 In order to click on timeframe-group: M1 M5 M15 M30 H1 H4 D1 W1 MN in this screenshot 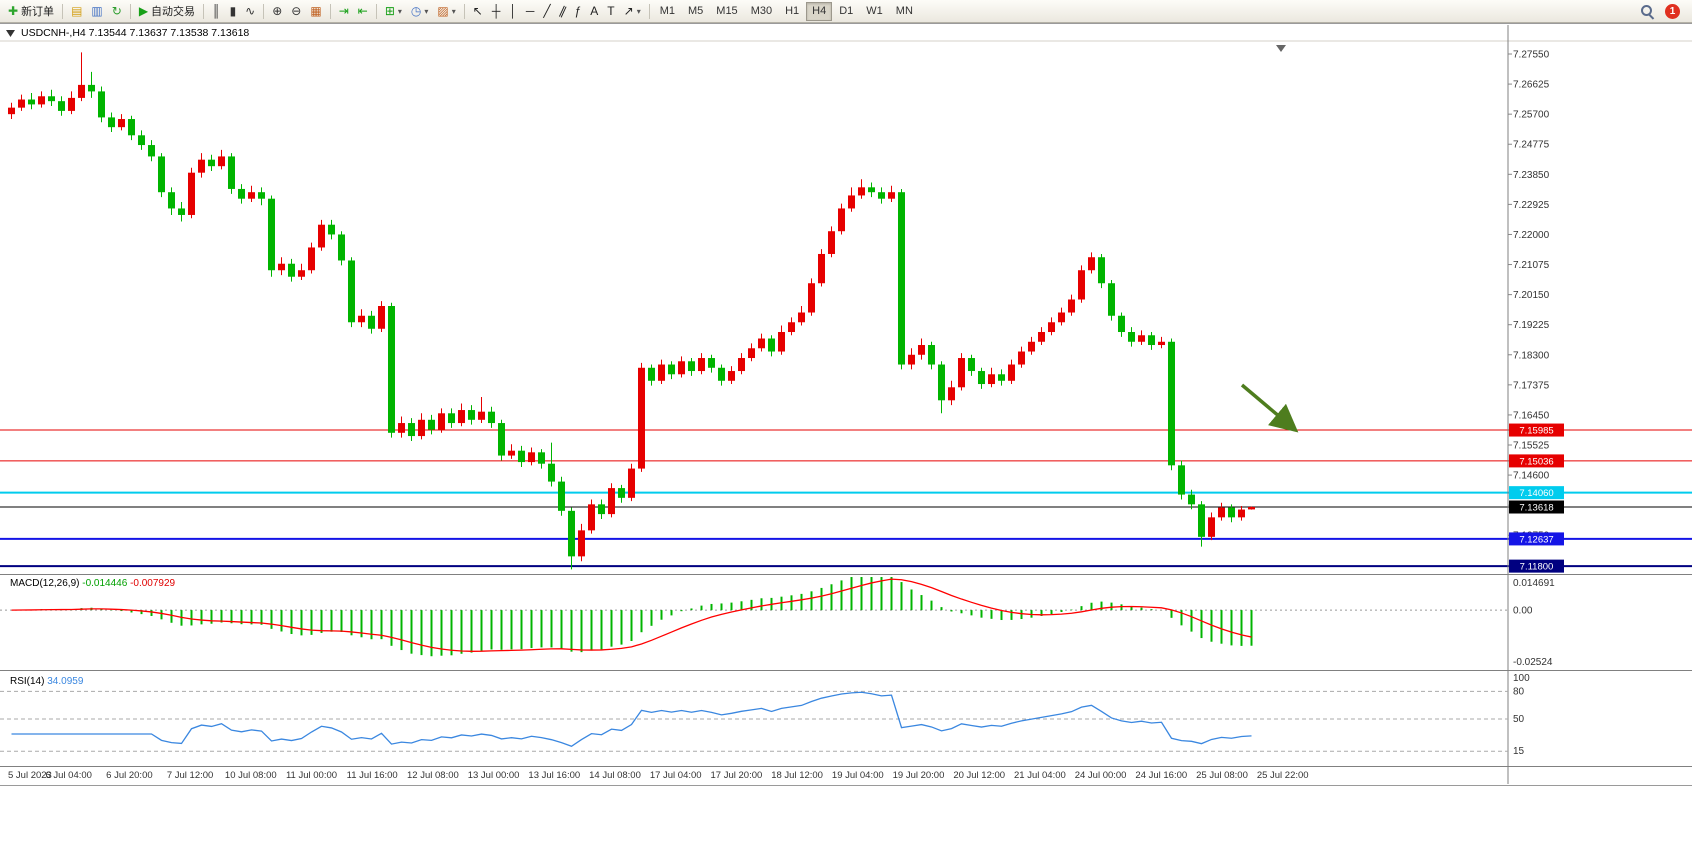, I will do `click(786, 11)`.